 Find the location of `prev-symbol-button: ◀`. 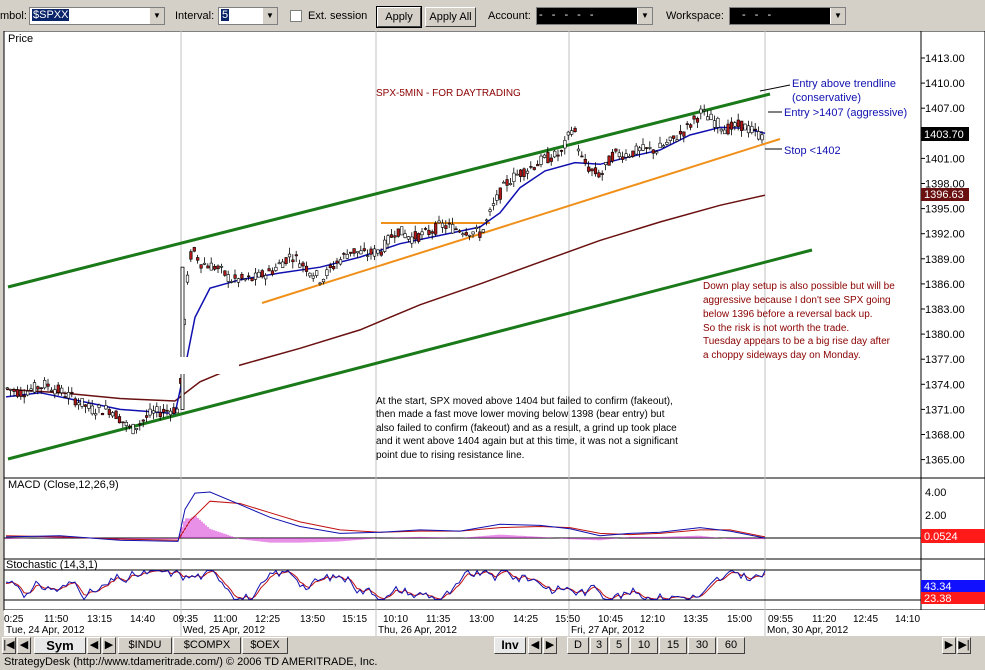

prev-symbol-button: ◀ is located at coordinates (94, 645).